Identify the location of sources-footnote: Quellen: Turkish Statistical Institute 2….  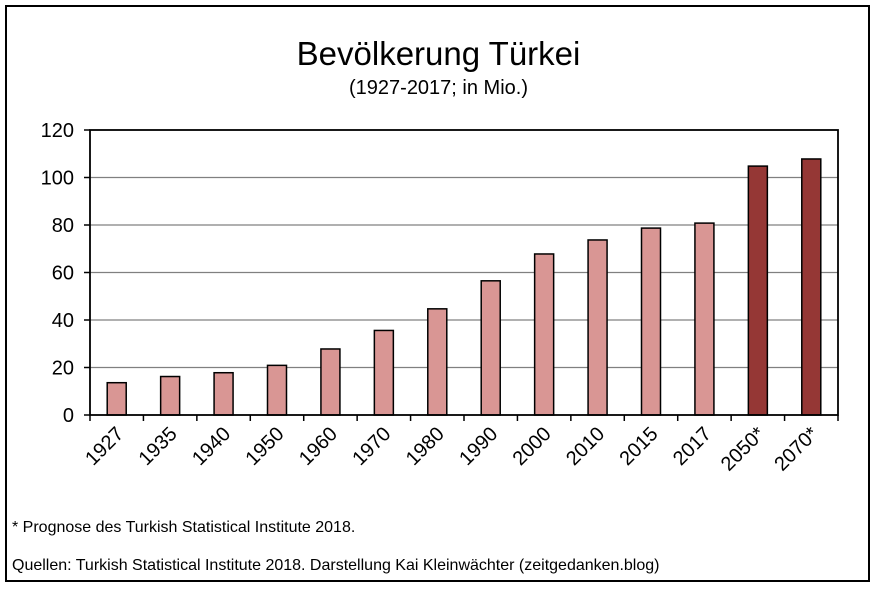
(336, 565).